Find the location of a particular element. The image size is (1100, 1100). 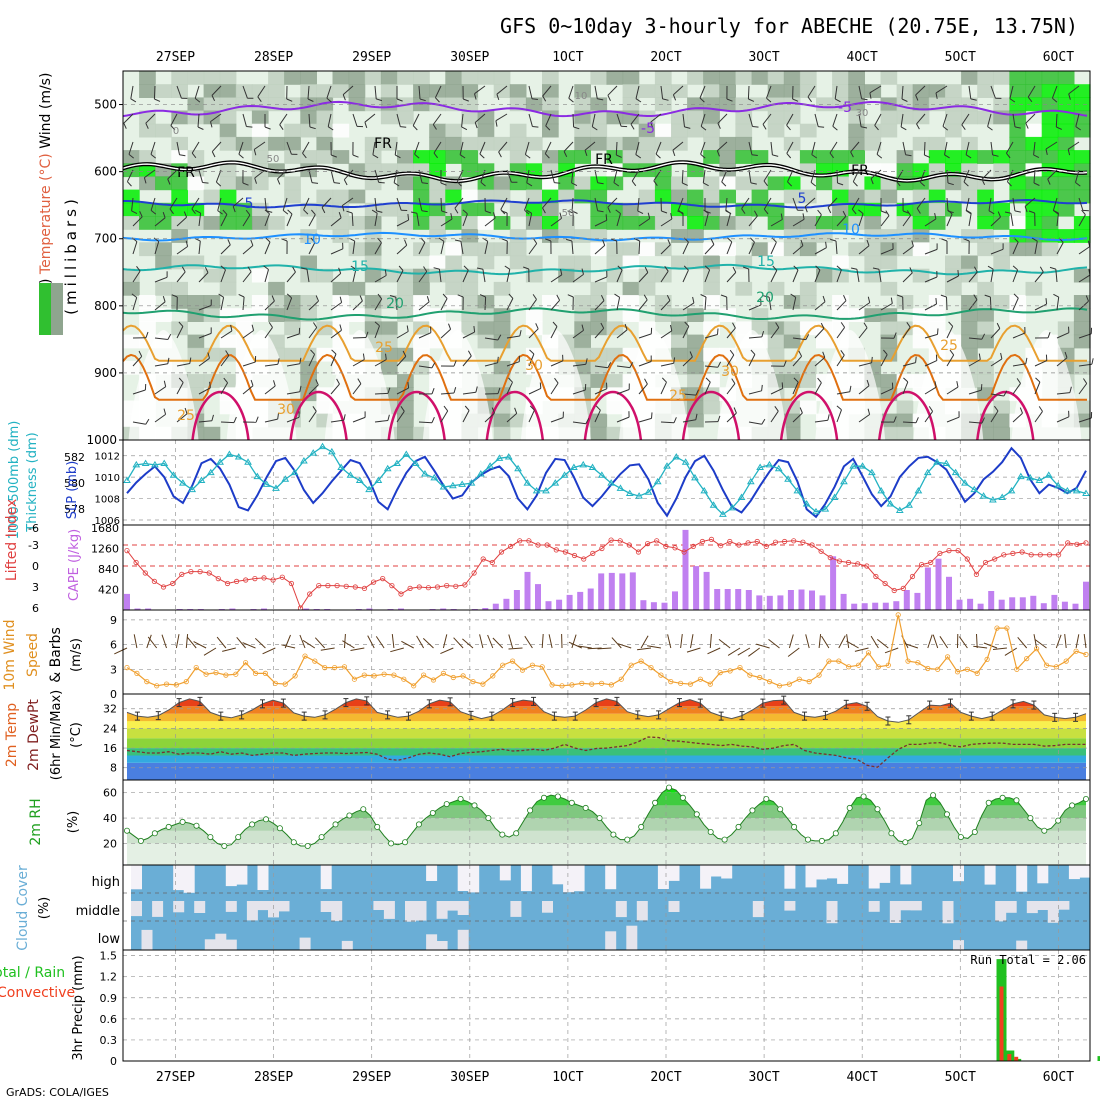

precip-legend-total: Total / Rain is located at coordinates (32, 973).